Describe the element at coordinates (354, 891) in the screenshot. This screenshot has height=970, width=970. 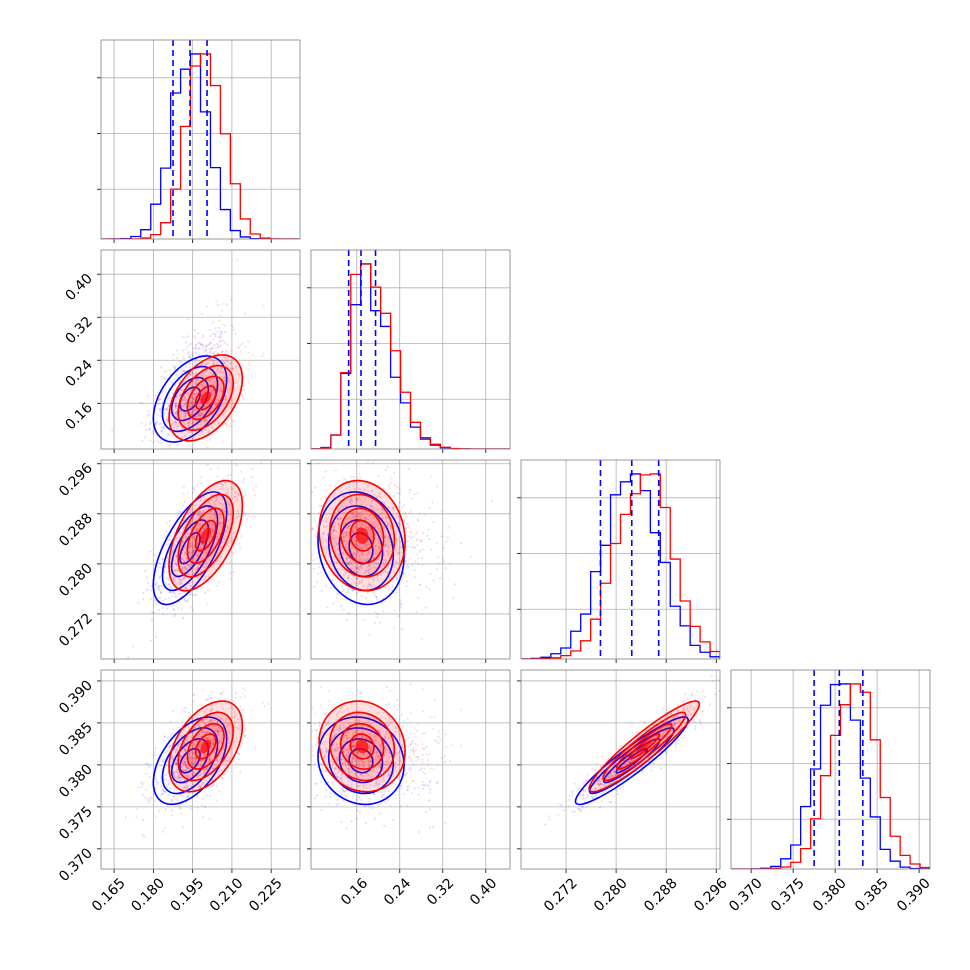
I see `x-tick-label: 0.16` at that location.